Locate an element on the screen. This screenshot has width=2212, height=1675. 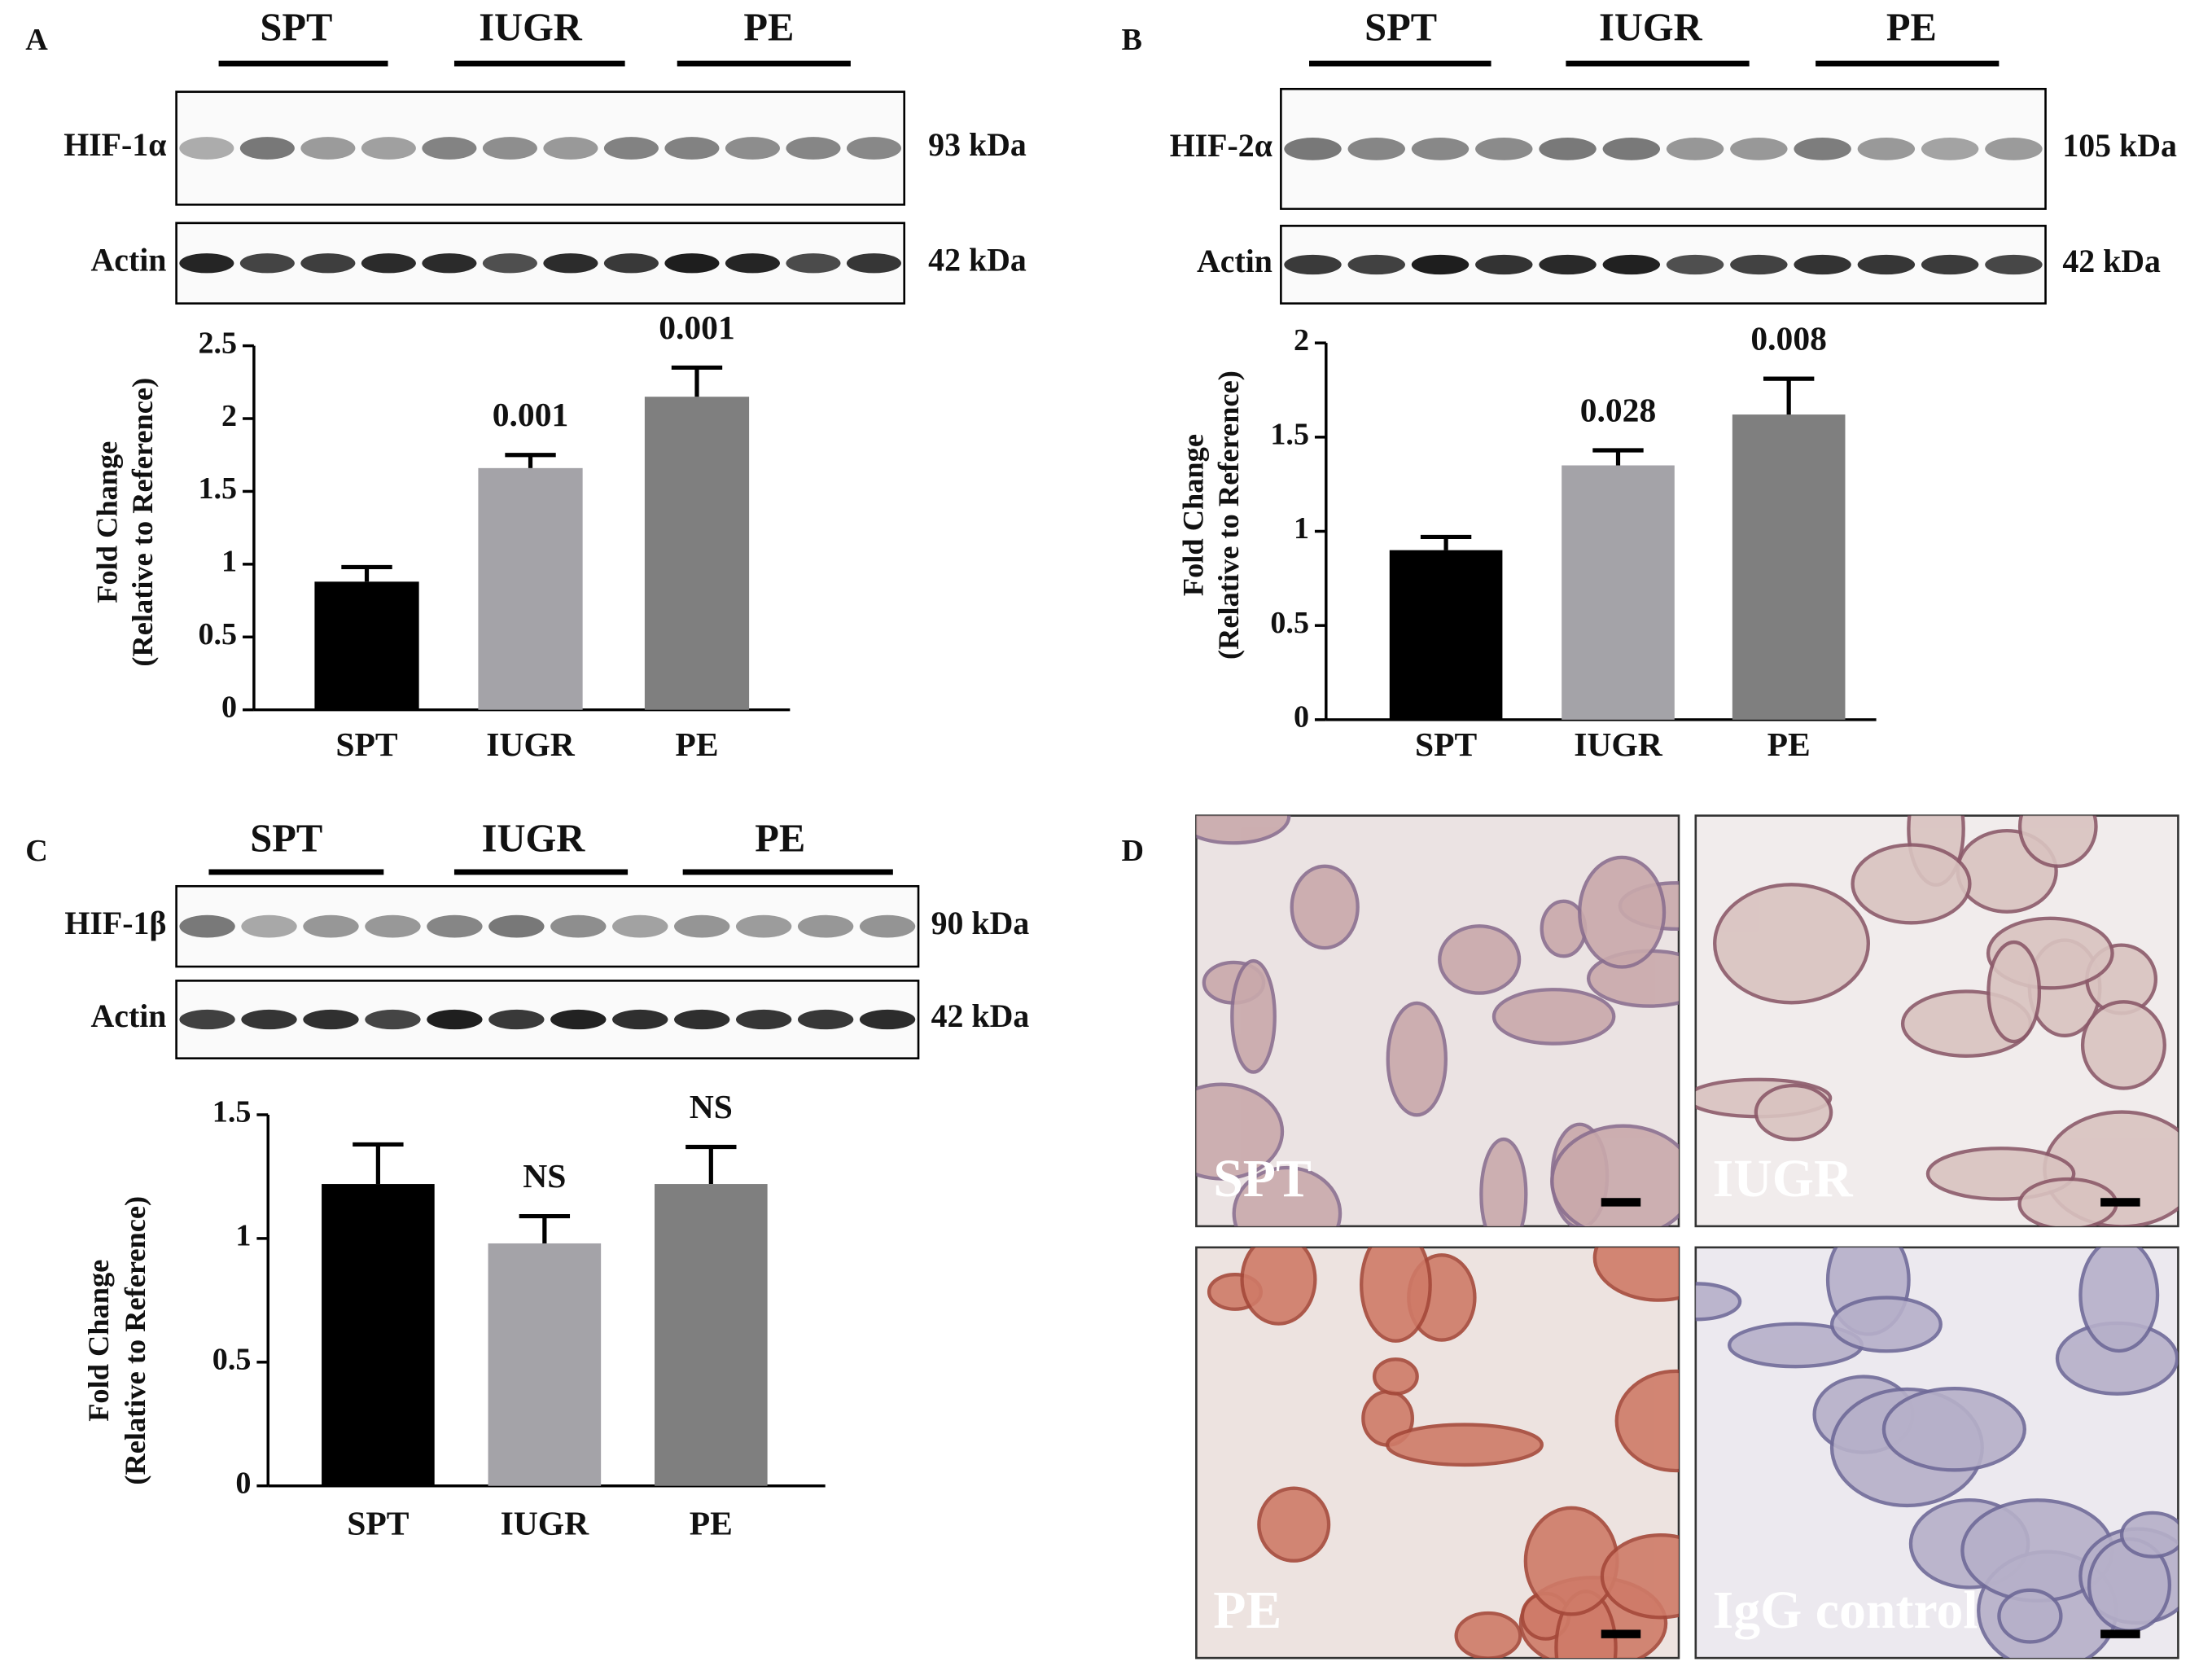
panel-letter: B is located at coordinates (1132, 40).